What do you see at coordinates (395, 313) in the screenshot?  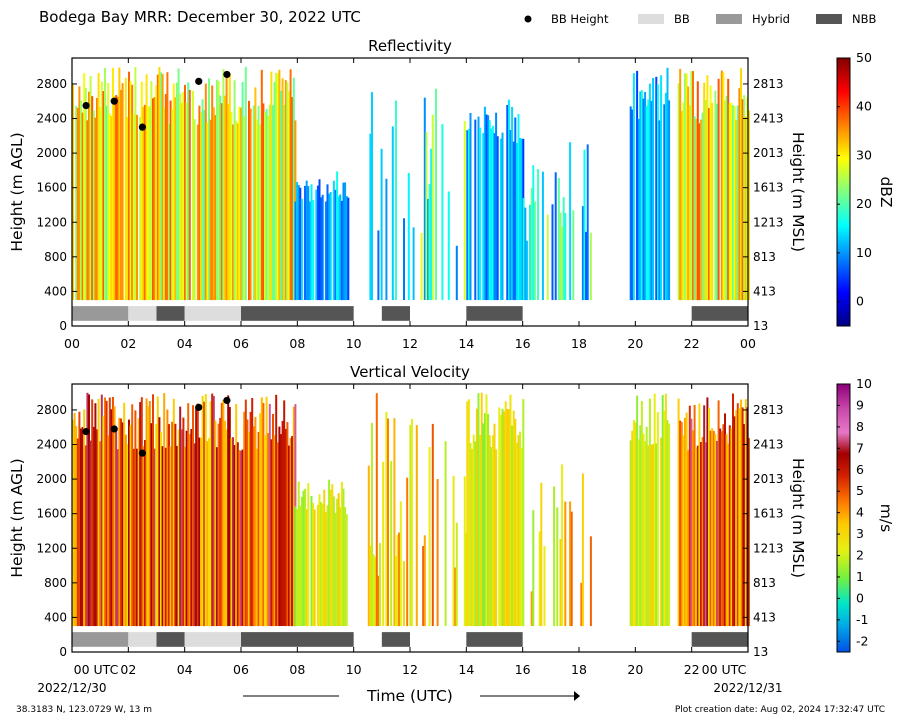 I see `class-segment-nbb` at bounding box center [395, 313].